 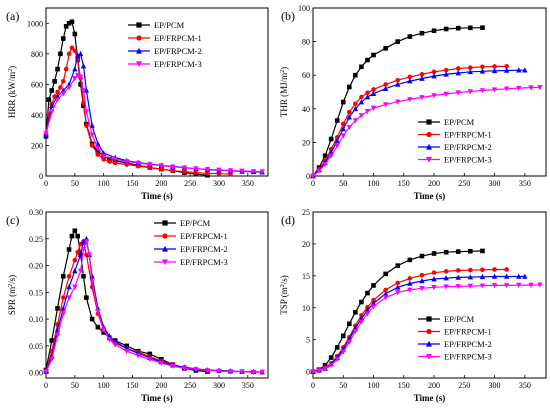 What do you see at coordinates (36, 373) in the screenshot?
I see `y-tick-label: 0.00` at bounding box center [36, 373].